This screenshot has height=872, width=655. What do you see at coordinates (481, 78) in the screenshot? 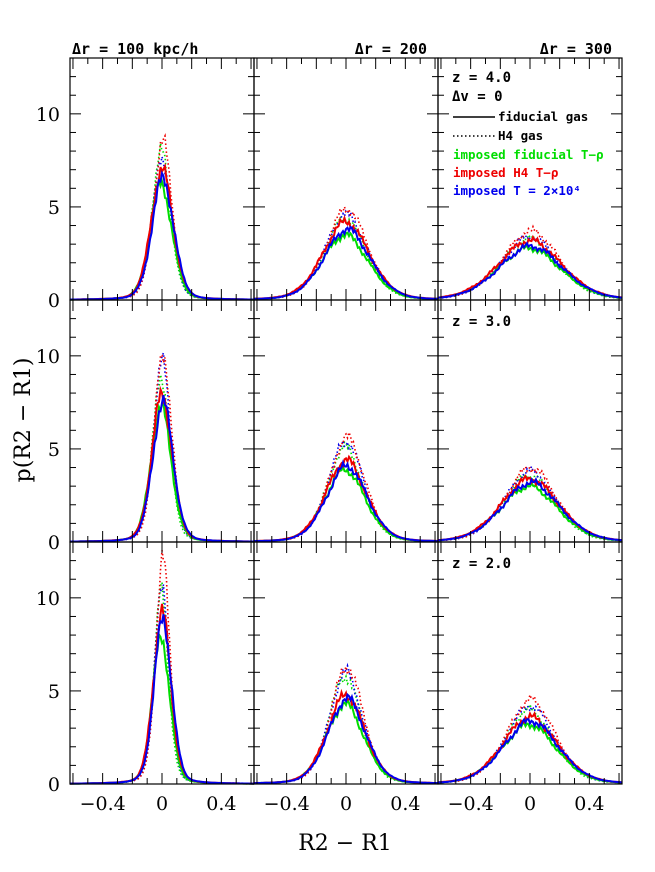
I see `row-label-z4: z = 4.0` at bounding box center [481, 78].